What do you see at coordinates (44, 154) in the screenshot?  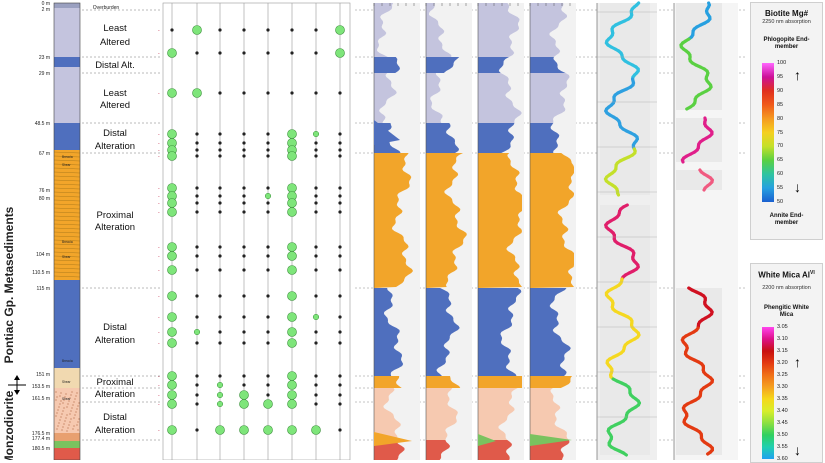 I see `depth-label: 67 m` at bounding box center [44, 154].